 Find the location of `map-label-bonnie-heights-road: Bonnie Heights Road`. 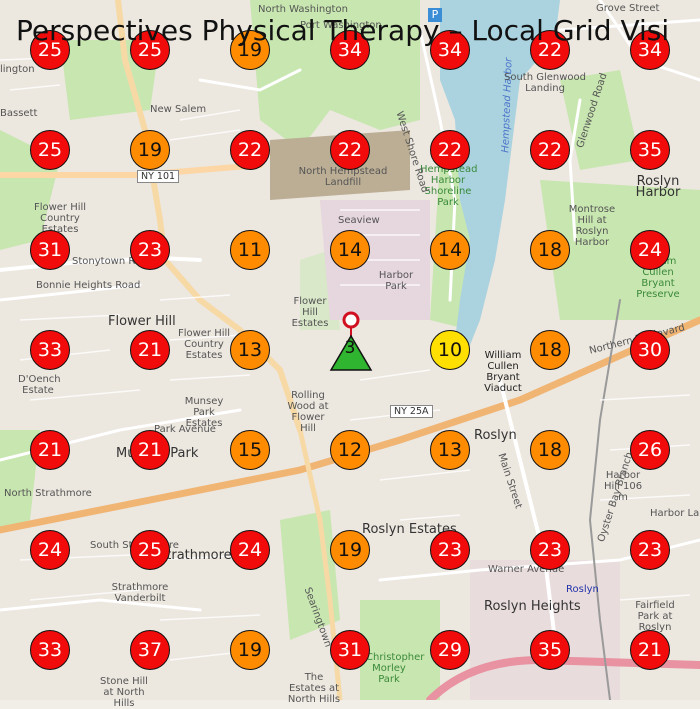

map-label-bonnie-heights-road: Bonnie Heights Road is located at coordinates (88, 285).